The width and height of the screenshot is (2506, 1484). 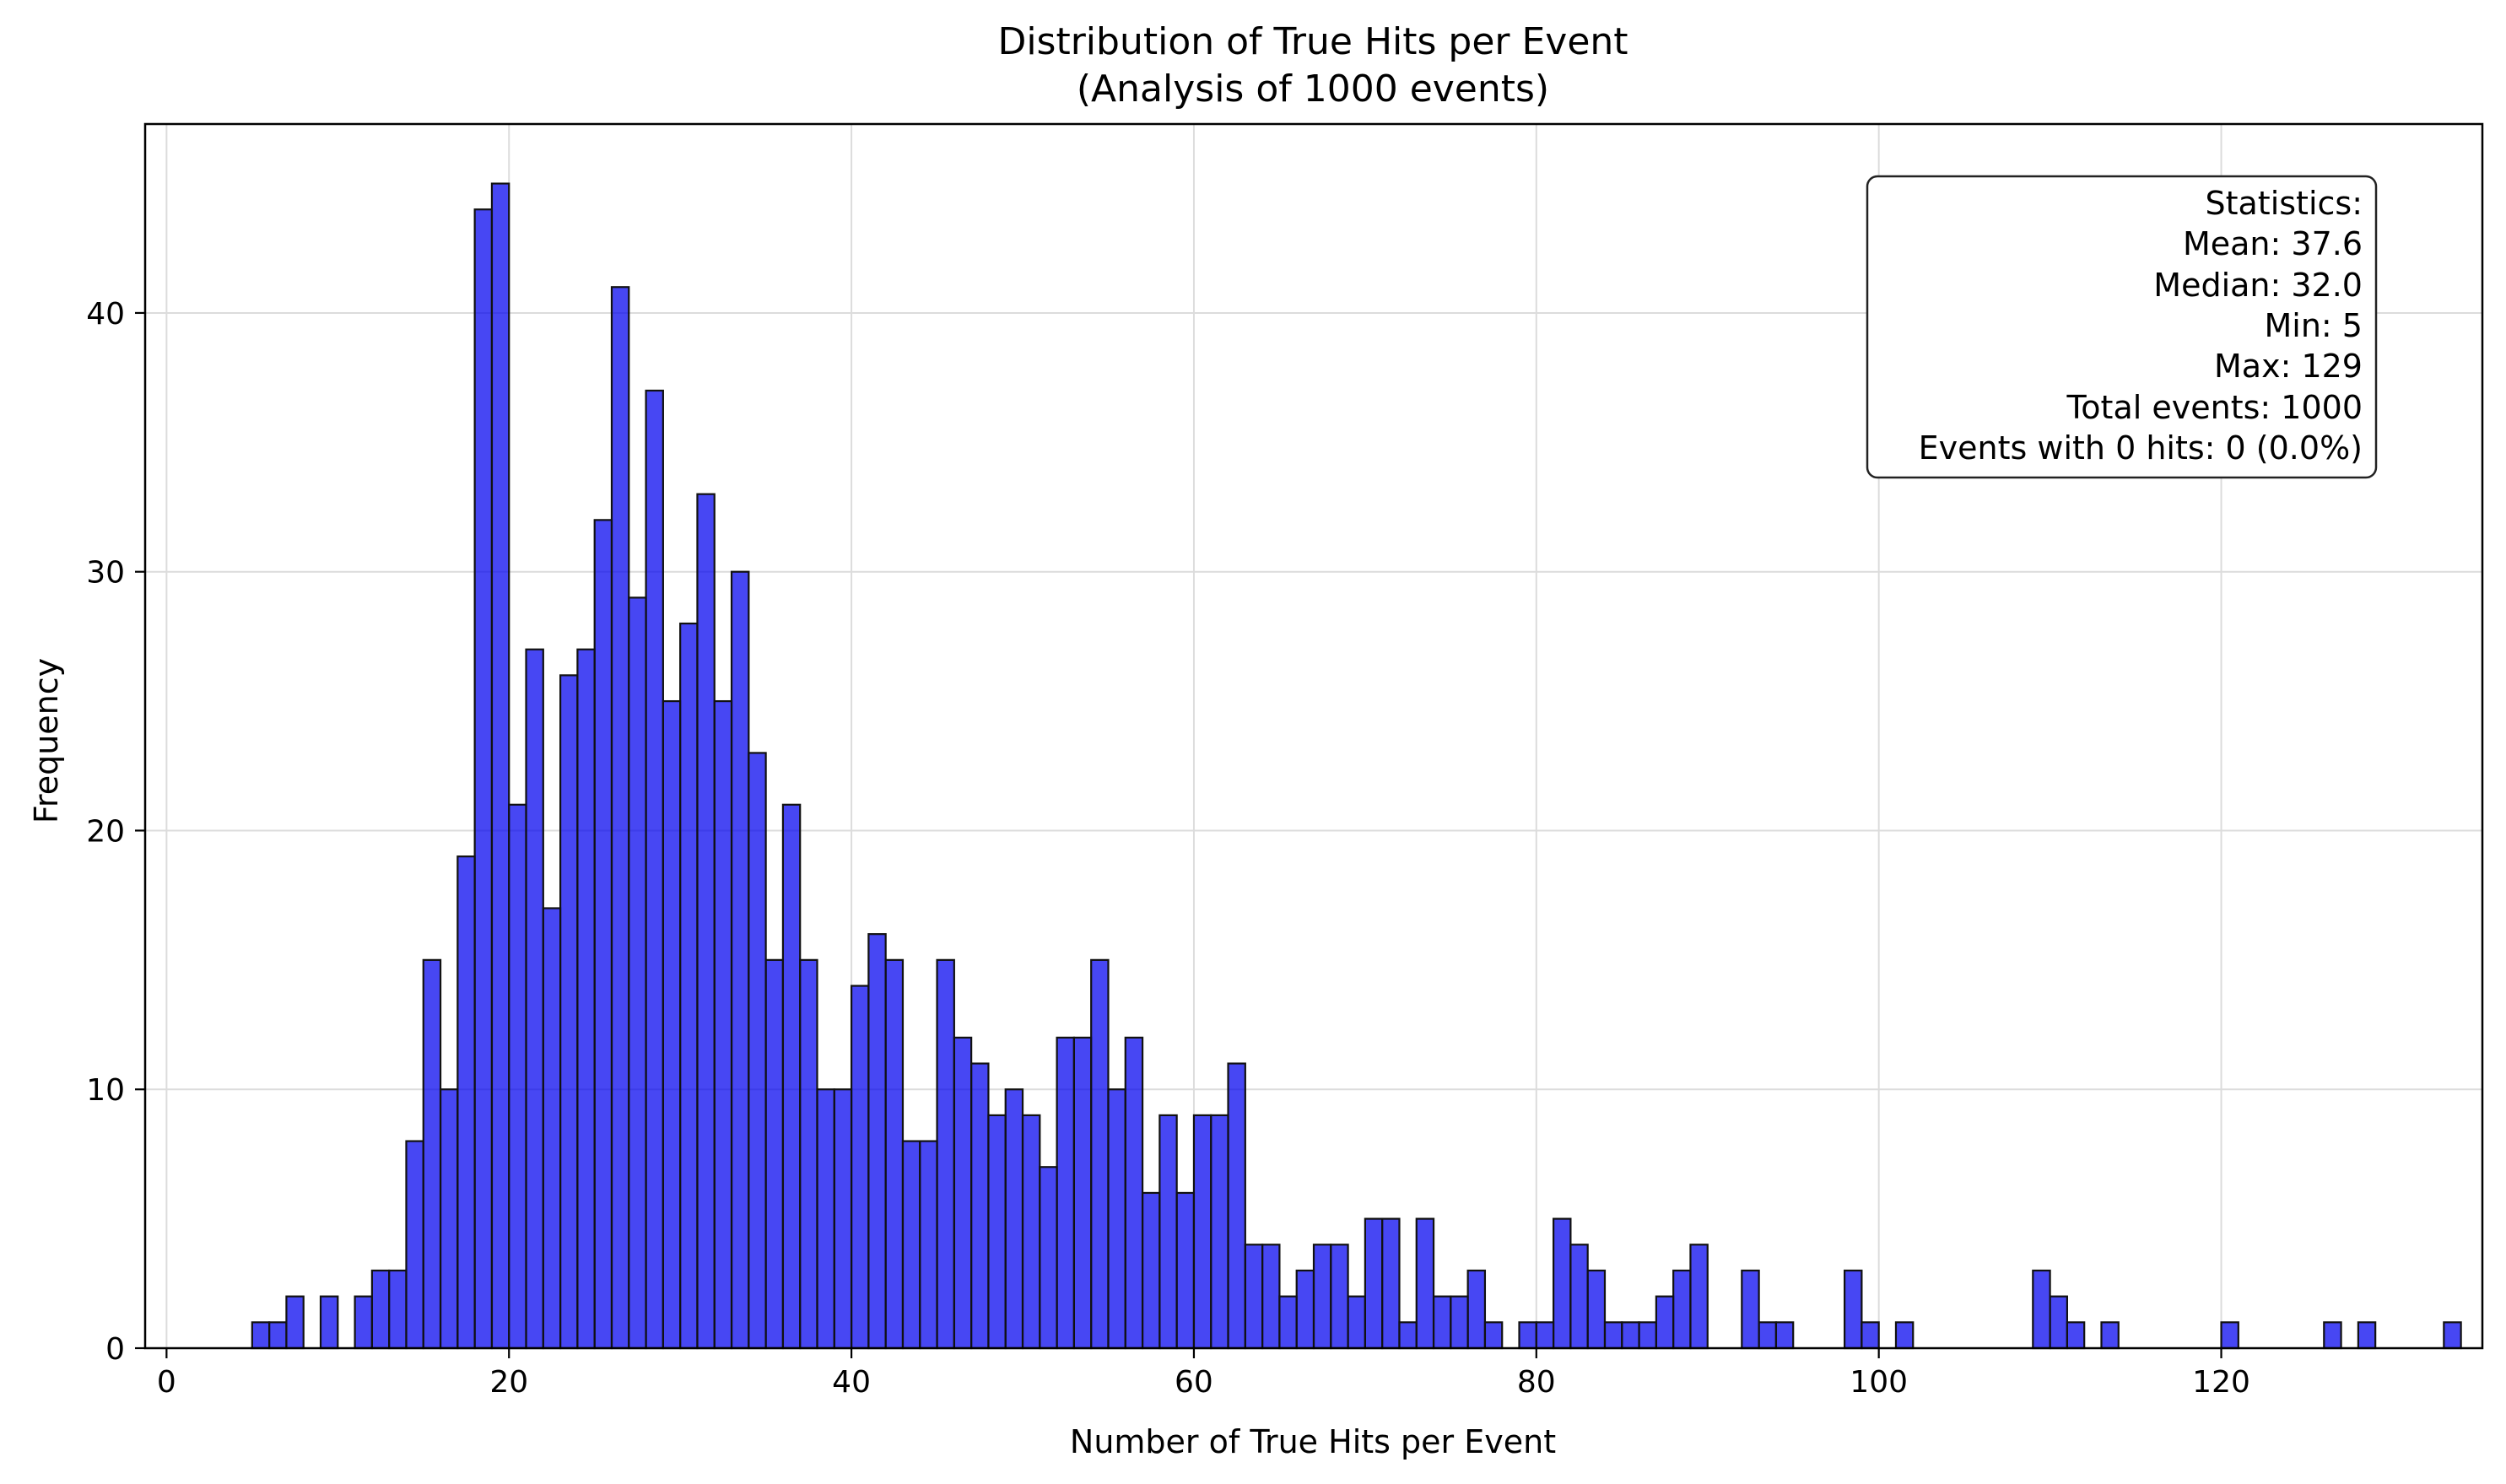 I want to click on stats-line-total-events: Total events: 1000, so click(x=2214, y=407).